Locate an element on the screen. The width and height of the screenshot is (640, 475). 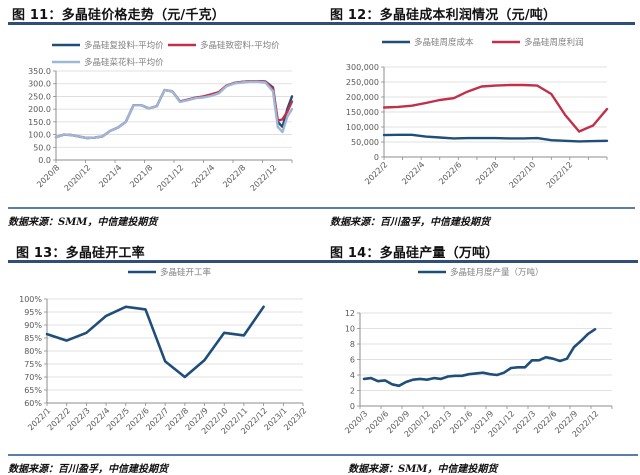
legend-item: 多晶硅周度成本 is located at coordinates (428, 42).